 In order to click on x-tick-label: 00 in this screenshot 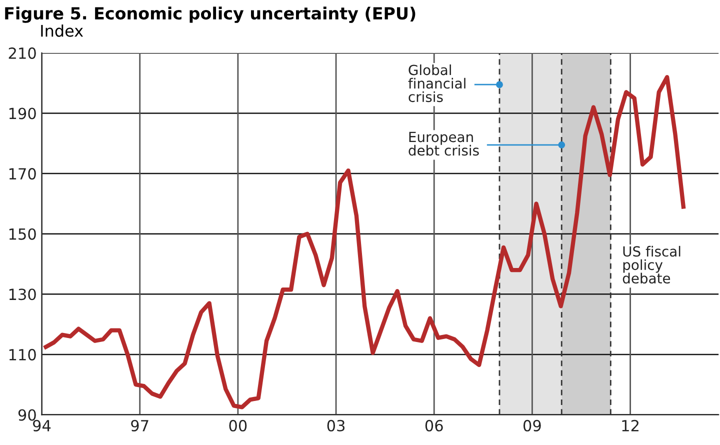, I will do `click(238, 426)`.